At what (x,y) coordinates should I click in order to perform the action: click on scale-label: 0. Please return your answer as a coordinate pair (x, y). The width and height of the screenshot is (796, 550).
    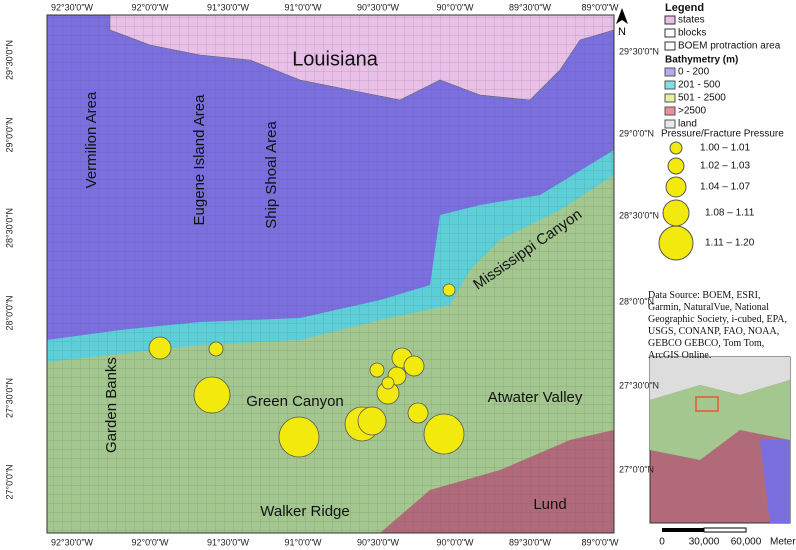
    Looking at the image, I should click on (662, 542).